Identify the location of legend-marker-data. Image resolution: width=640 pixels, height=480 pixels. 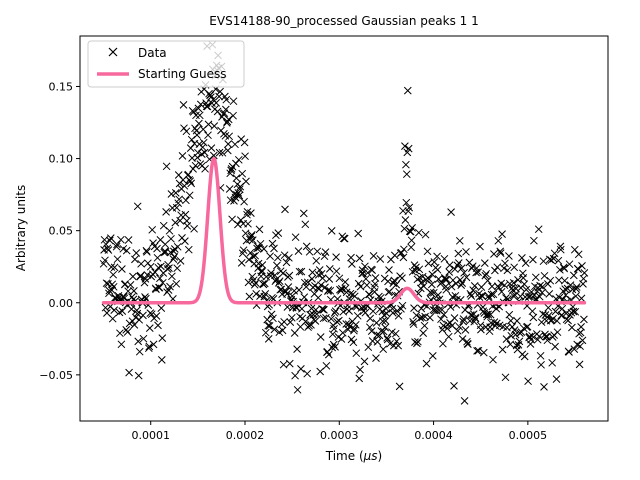
(113, 52).